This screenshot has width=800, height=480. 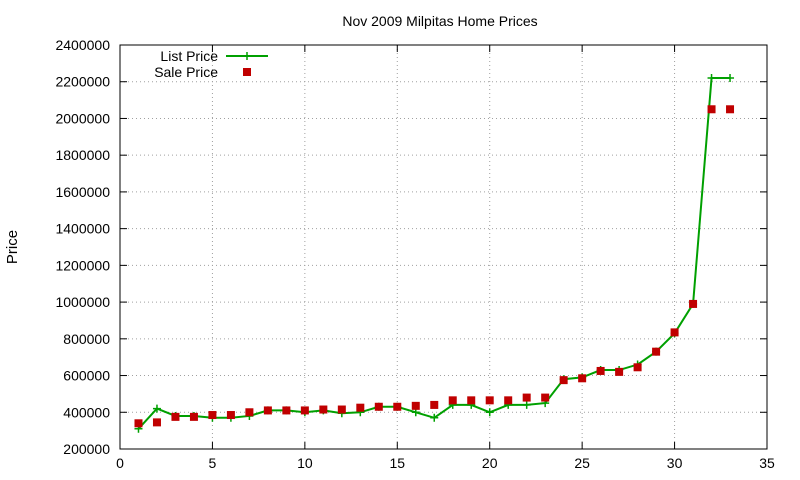 What do you see at coordinates (82, 229) in the screenshot?
I see `y-tick-label: 1400000` at bounding box center [82, 229].